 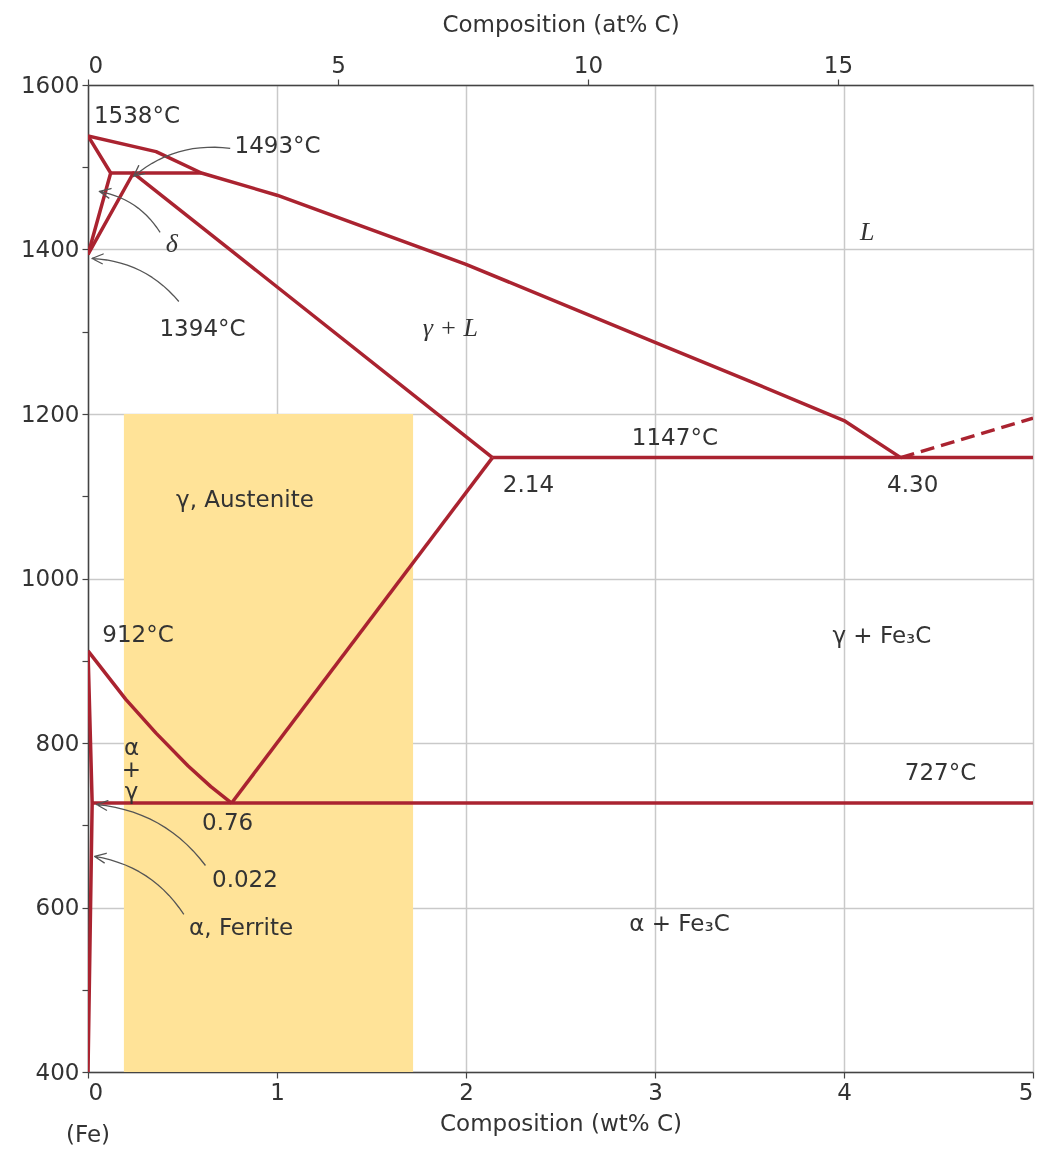 What do you see at coordinates (245, 498) in the screenshot?
I see `annotation: γ, Austenite` at bounding box center [245, 498].